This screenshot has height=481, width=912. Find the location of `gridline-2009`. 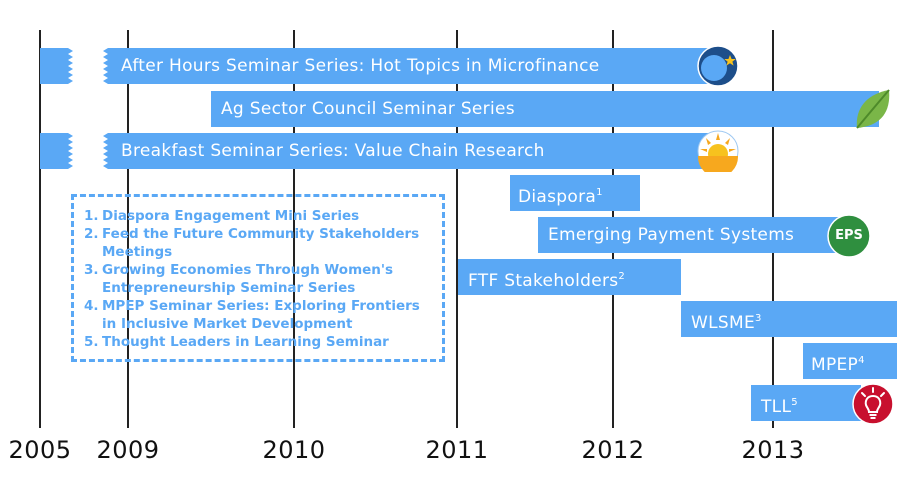

gridline-2009 is located at coordinates (128, 229).